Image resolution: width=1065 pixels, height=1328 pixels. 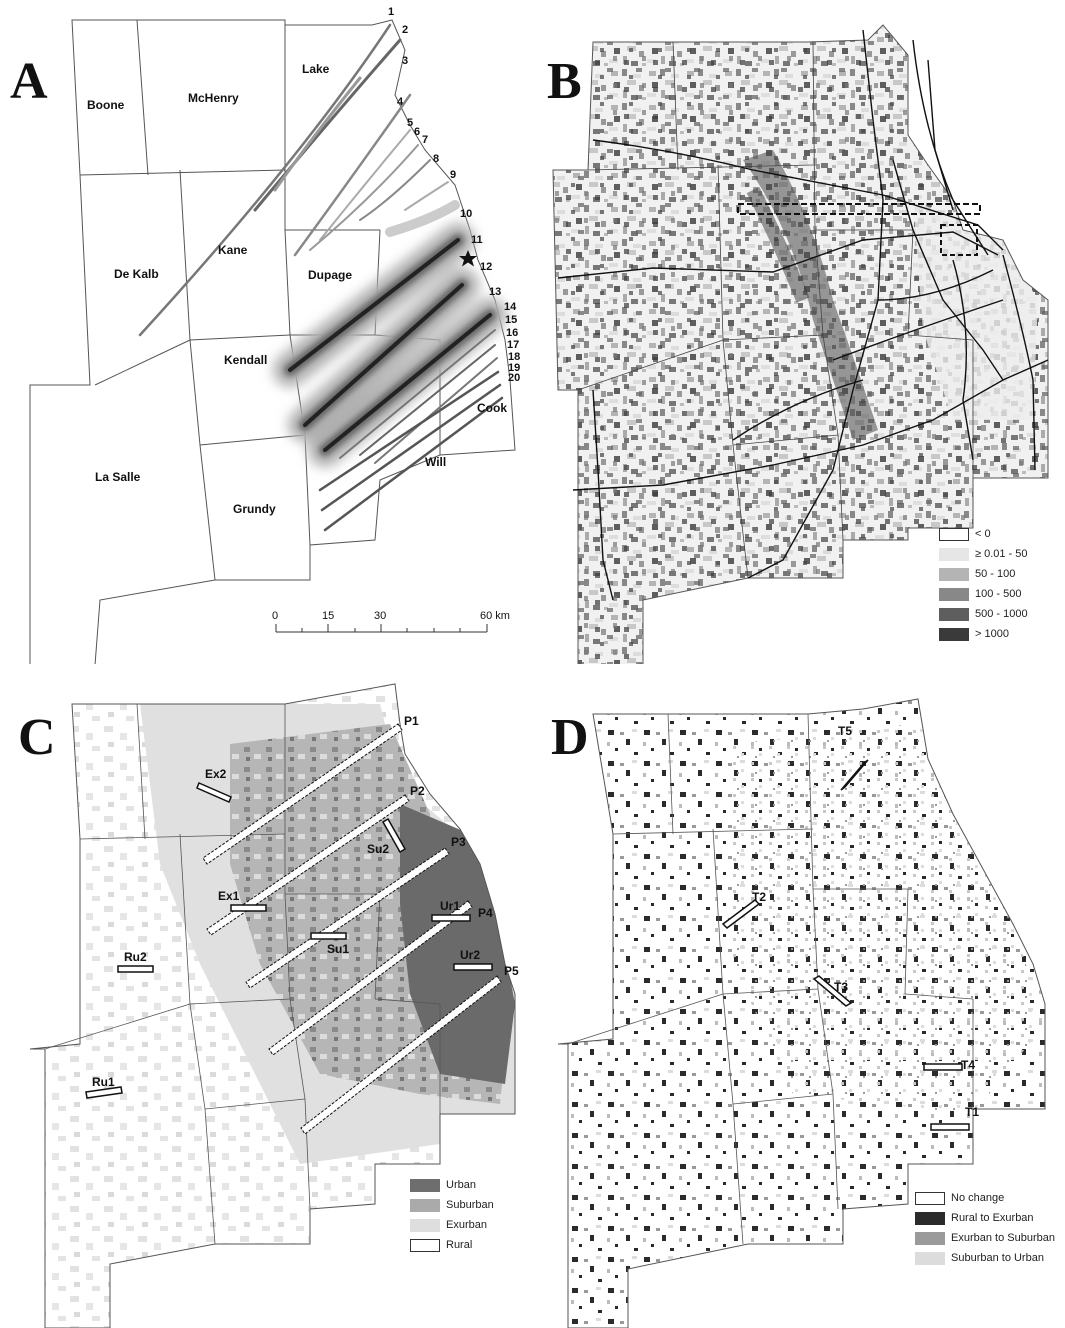 What do you see at coordinates (513, 345) in the screenshot?
I see `transect-number: 17` at bounding box center [513, 345].